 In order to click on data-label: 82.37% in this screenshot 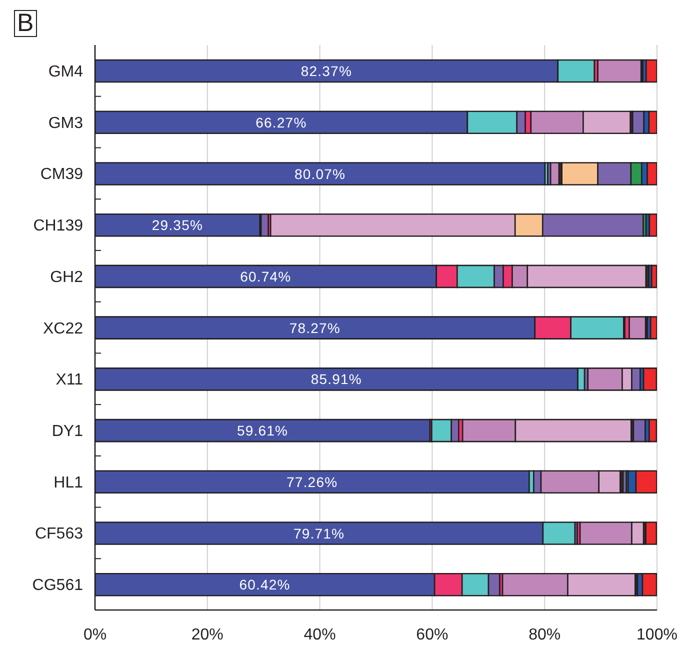, I will do `click(326, 71)`.